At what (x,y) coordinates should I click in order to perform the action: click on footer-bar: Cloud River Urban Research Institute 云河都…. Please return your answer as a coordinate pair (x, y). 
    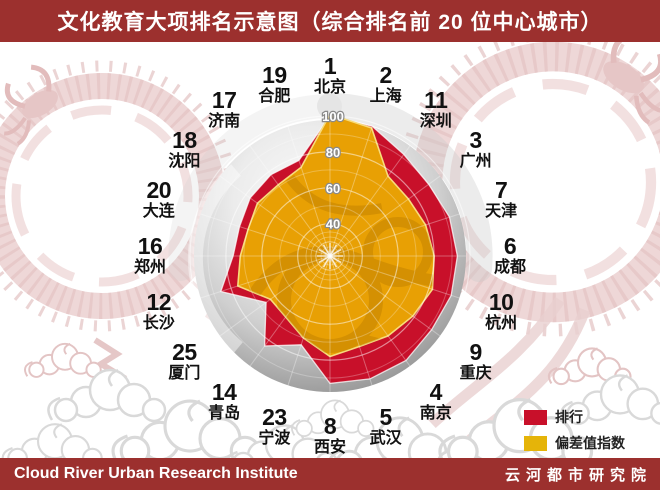
    Looking at the image, I should click on (330, 474).